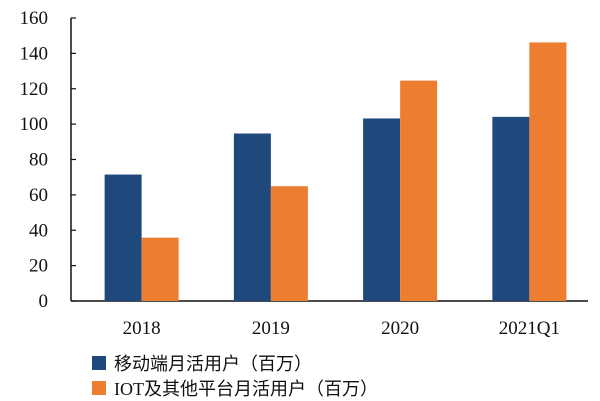 This screenshot has width=600, height=401. What do you see at coordinates (160, 269) in the screenshot?
I see `bar-iot-2018` at bounding box center [160, 269].